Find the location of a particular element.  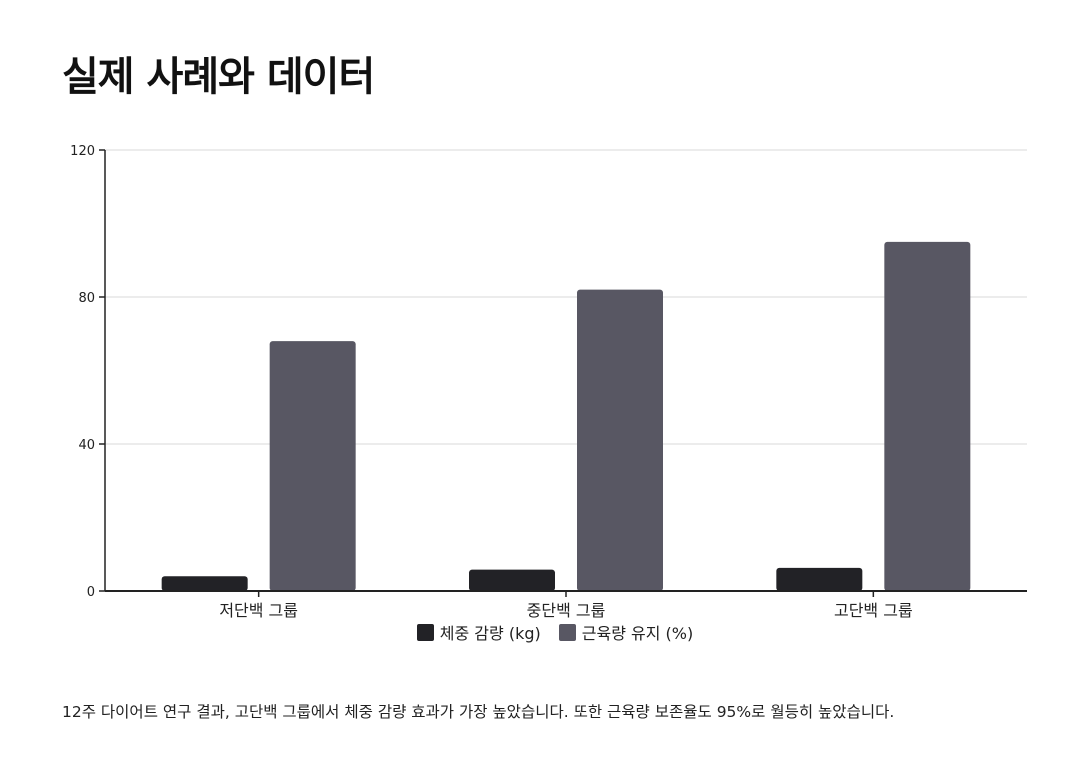

y-tick-label-80: 80 is located at coordinates (86, 298).